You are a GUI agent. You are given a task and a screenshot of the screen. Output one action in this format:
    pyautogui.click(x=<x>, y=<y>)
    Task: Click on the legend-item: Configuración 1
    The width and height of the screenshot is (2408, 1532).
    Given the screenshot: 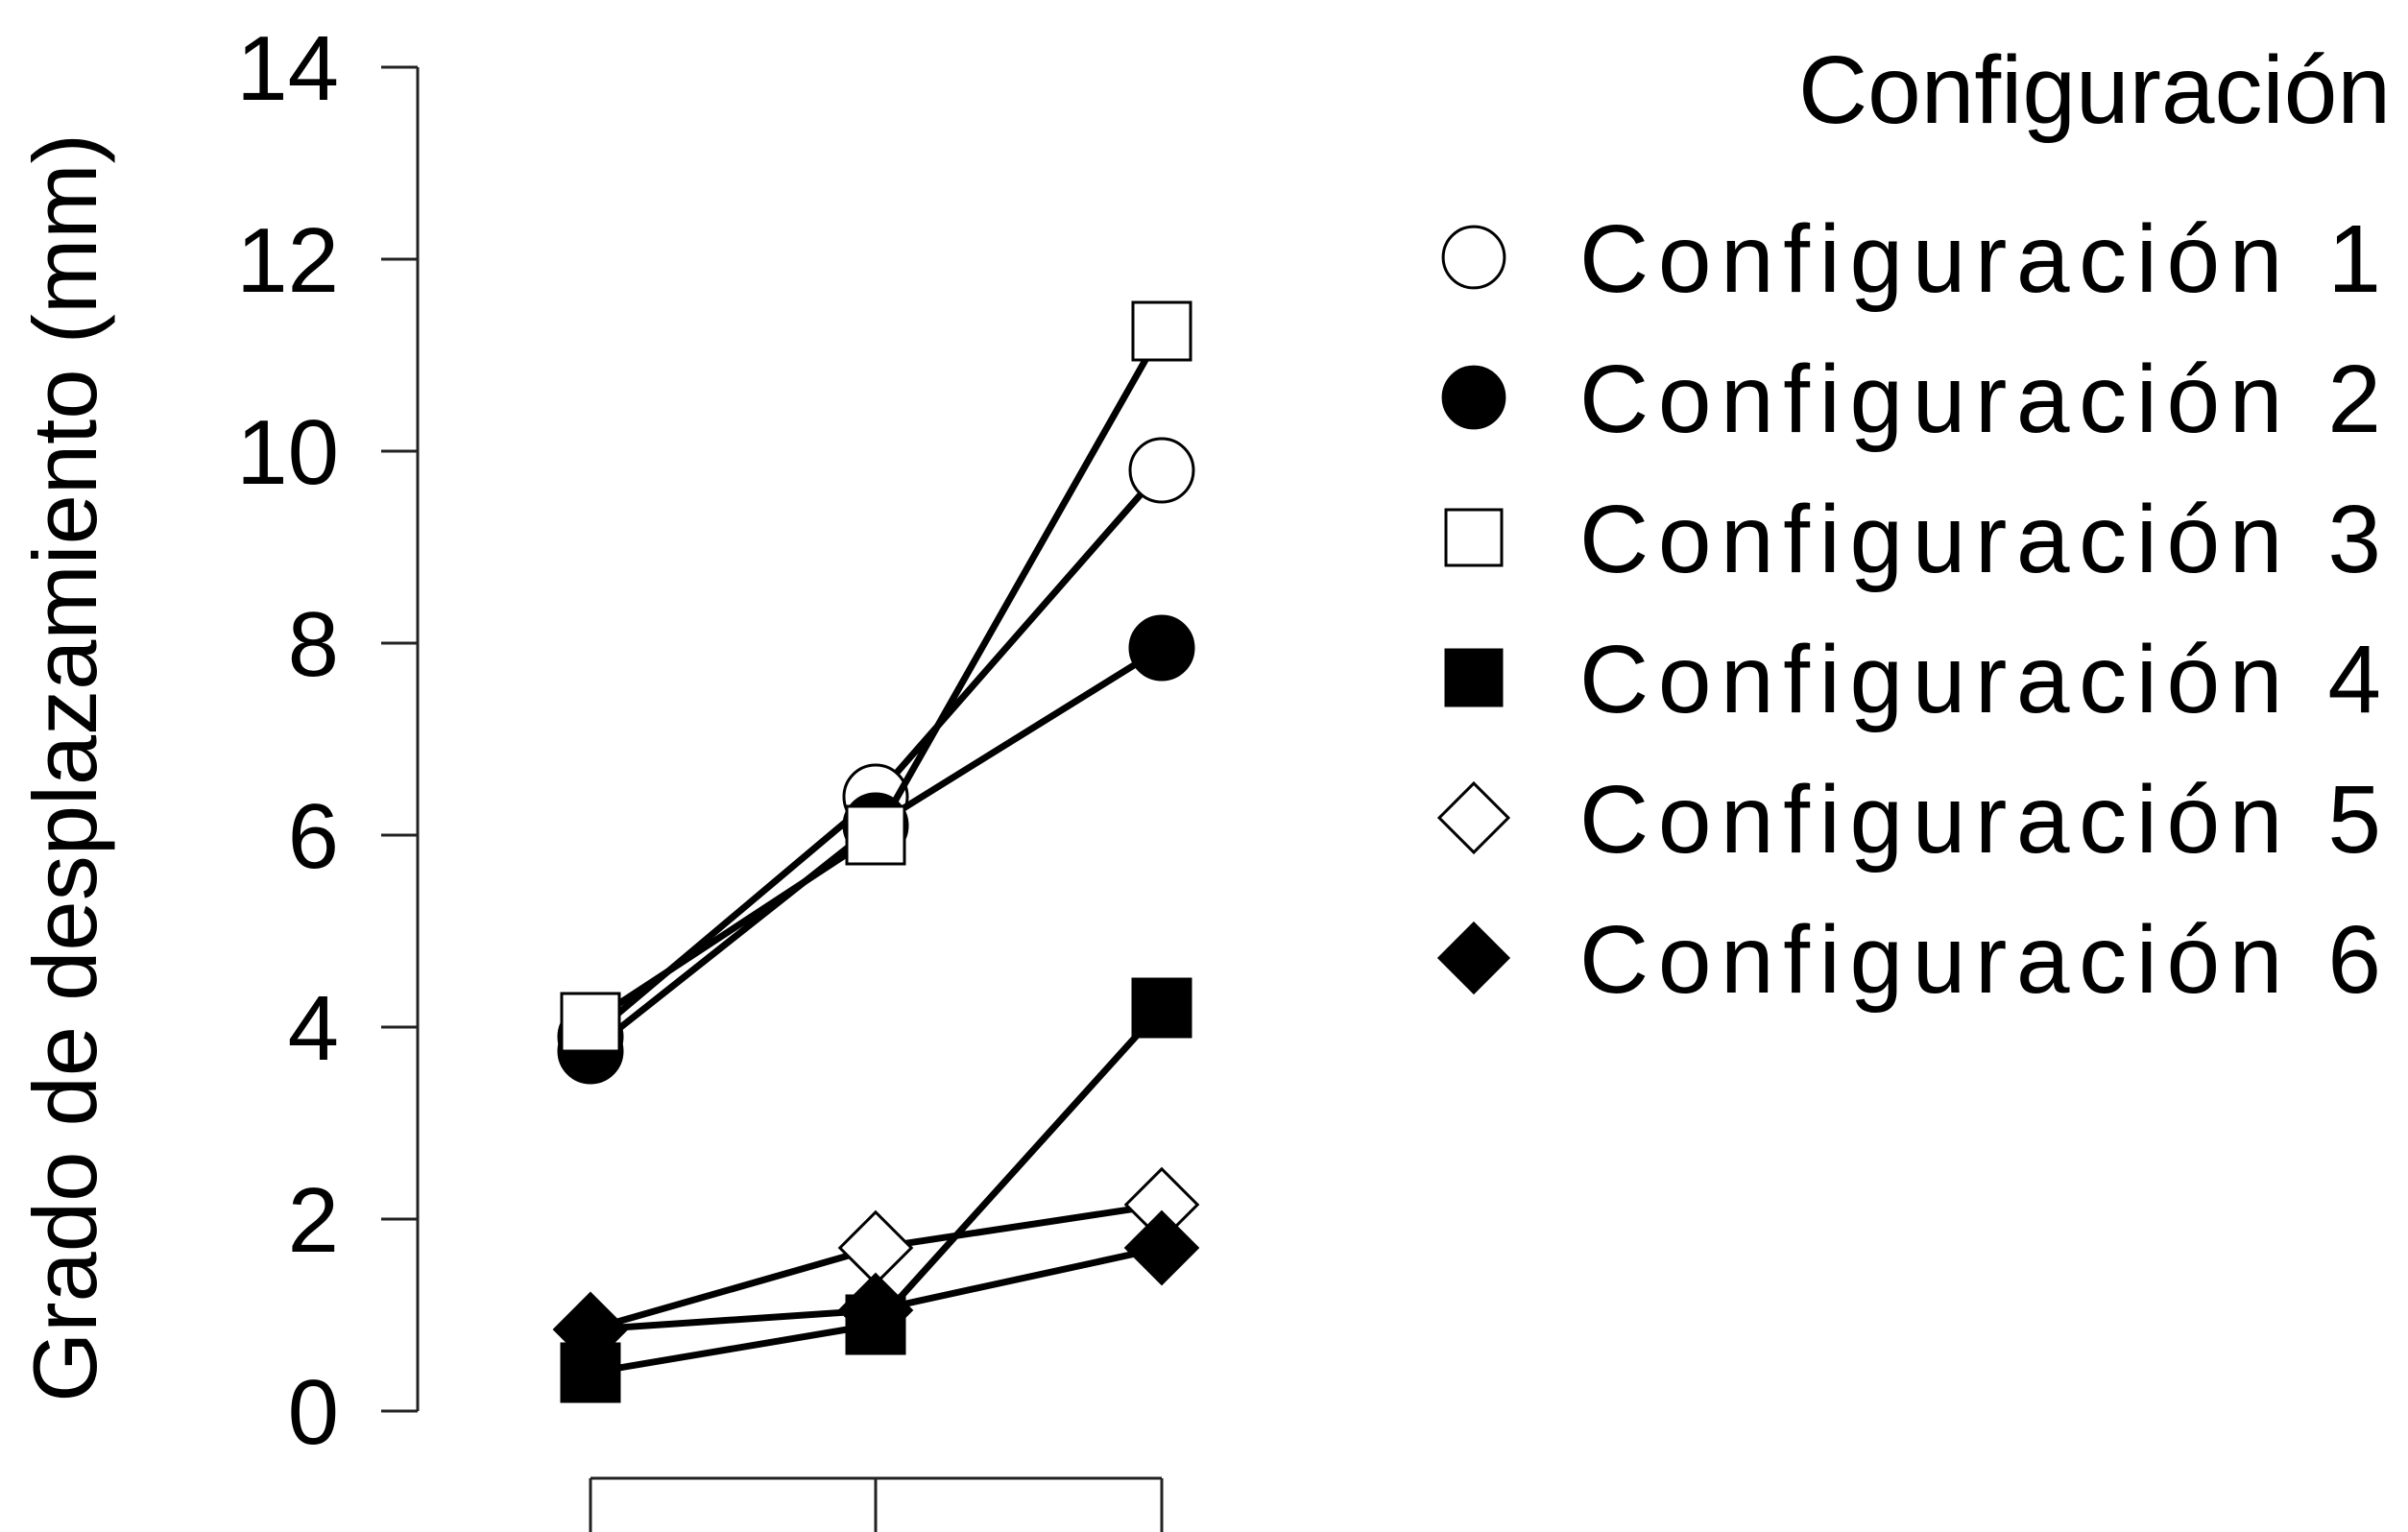 What is the action you would take?
    pyautogui.click(x=1911, y=259)
    